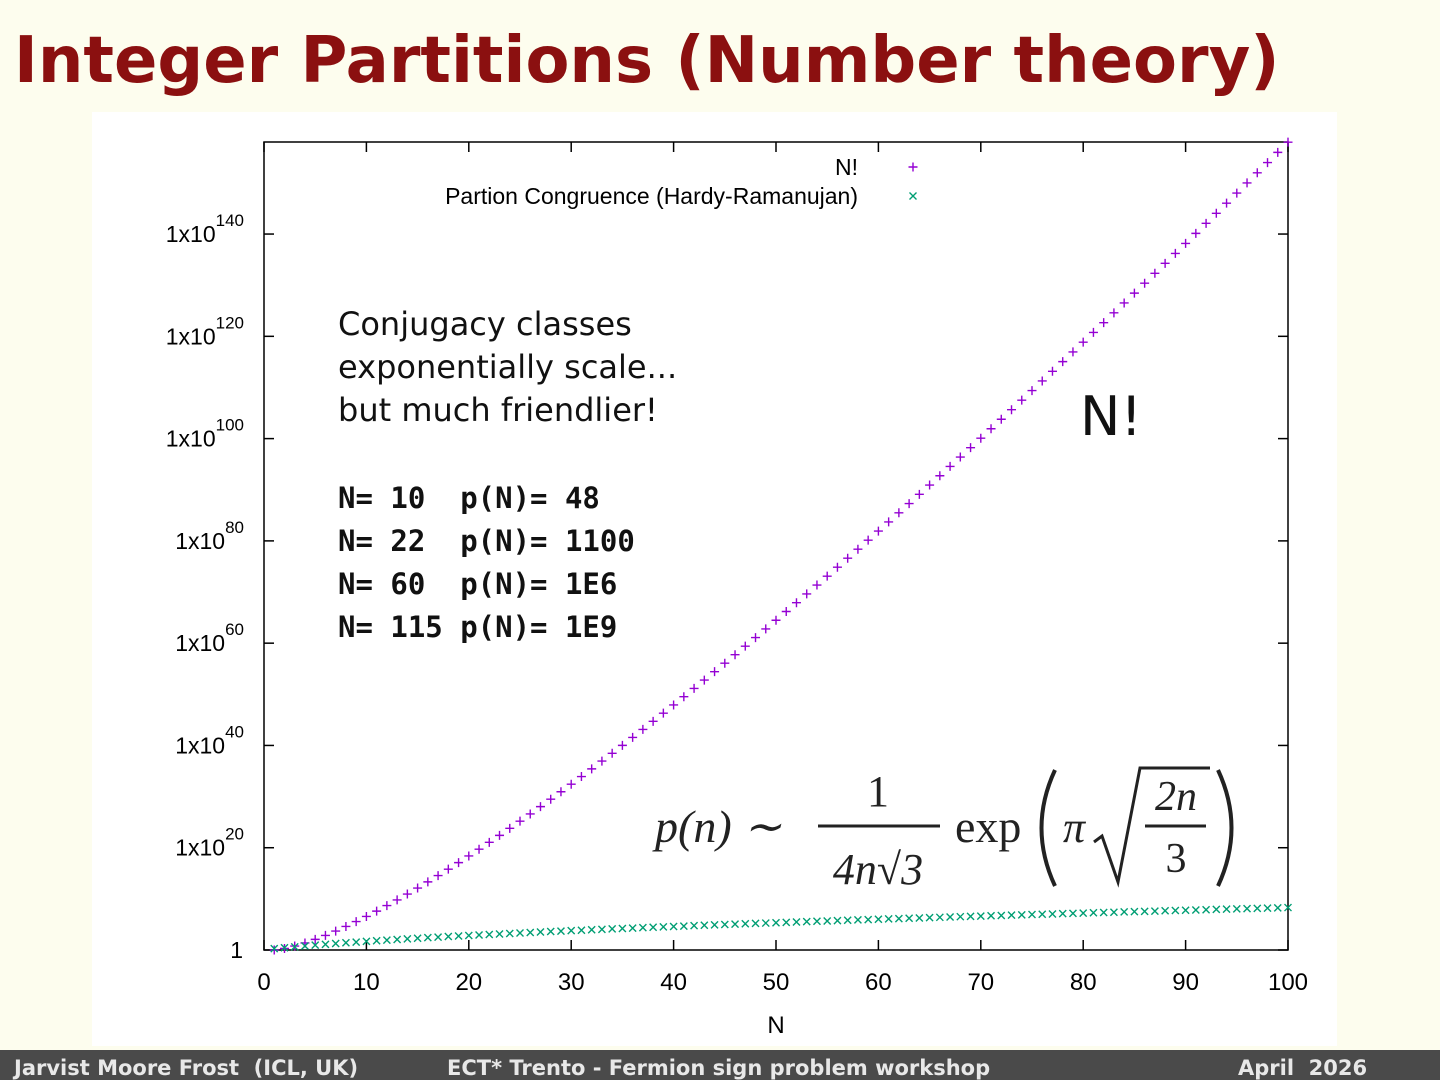  I want to click on table-line: N= 22 p(N)= 1100, so click(486, 541).